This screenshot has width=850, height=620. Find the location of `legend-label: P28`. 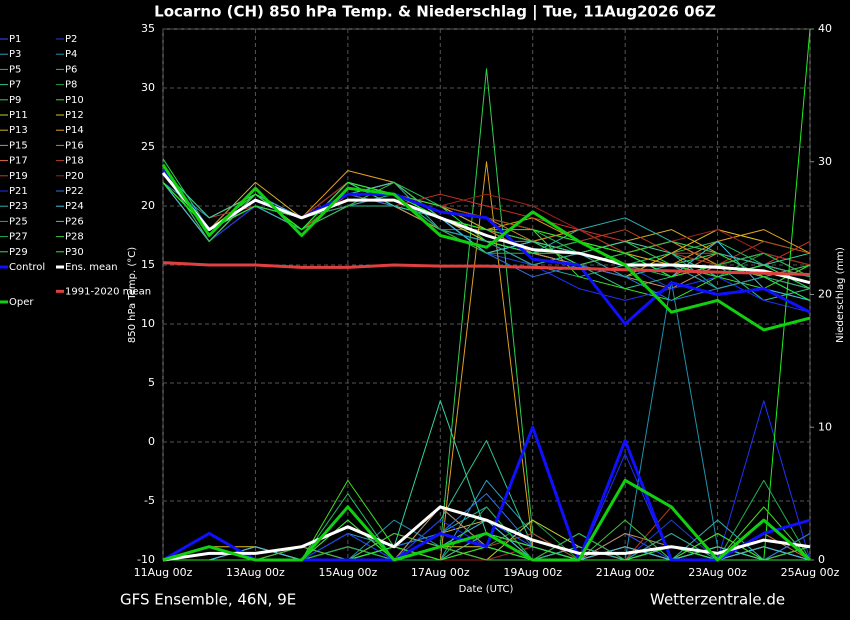

legend-label: P28 is located at coordinates (74, 237).